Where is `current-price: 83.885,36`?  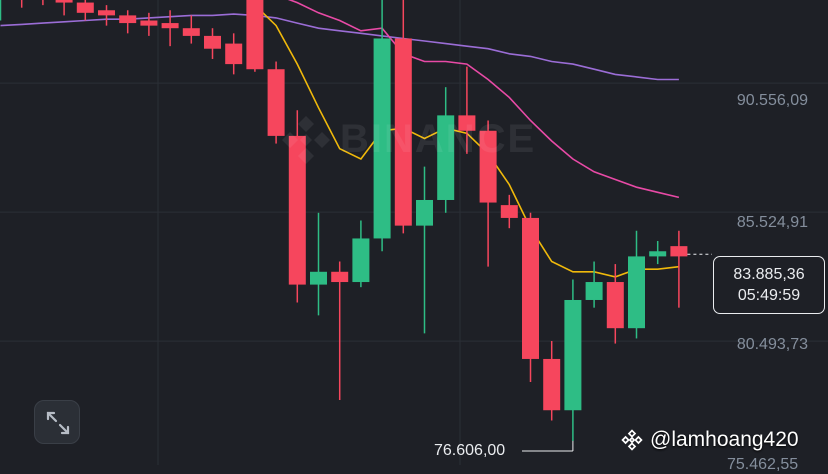
current-price: 83.885,36 is located at coordinates (769, 274).